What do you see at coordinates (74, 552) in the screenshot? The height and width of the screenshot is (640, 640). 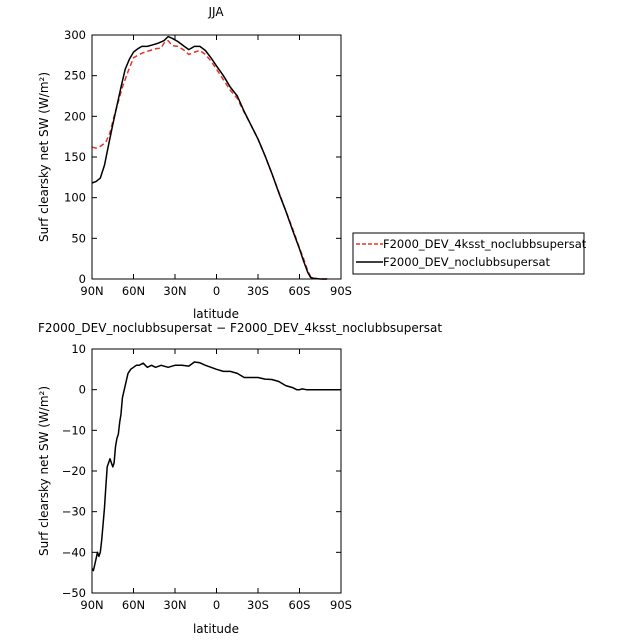 I see `bottom-ytick-label: −40` at bounding box center [74, 552].